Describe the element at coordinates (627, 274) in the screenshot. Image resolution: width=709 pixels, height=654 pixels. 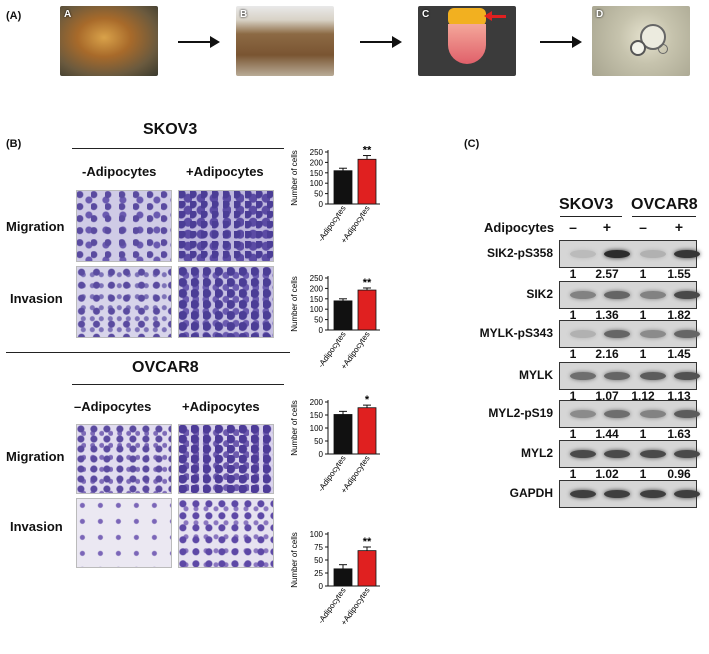
I see `quantification-row: 1 2.57 1 1.55` at that location.